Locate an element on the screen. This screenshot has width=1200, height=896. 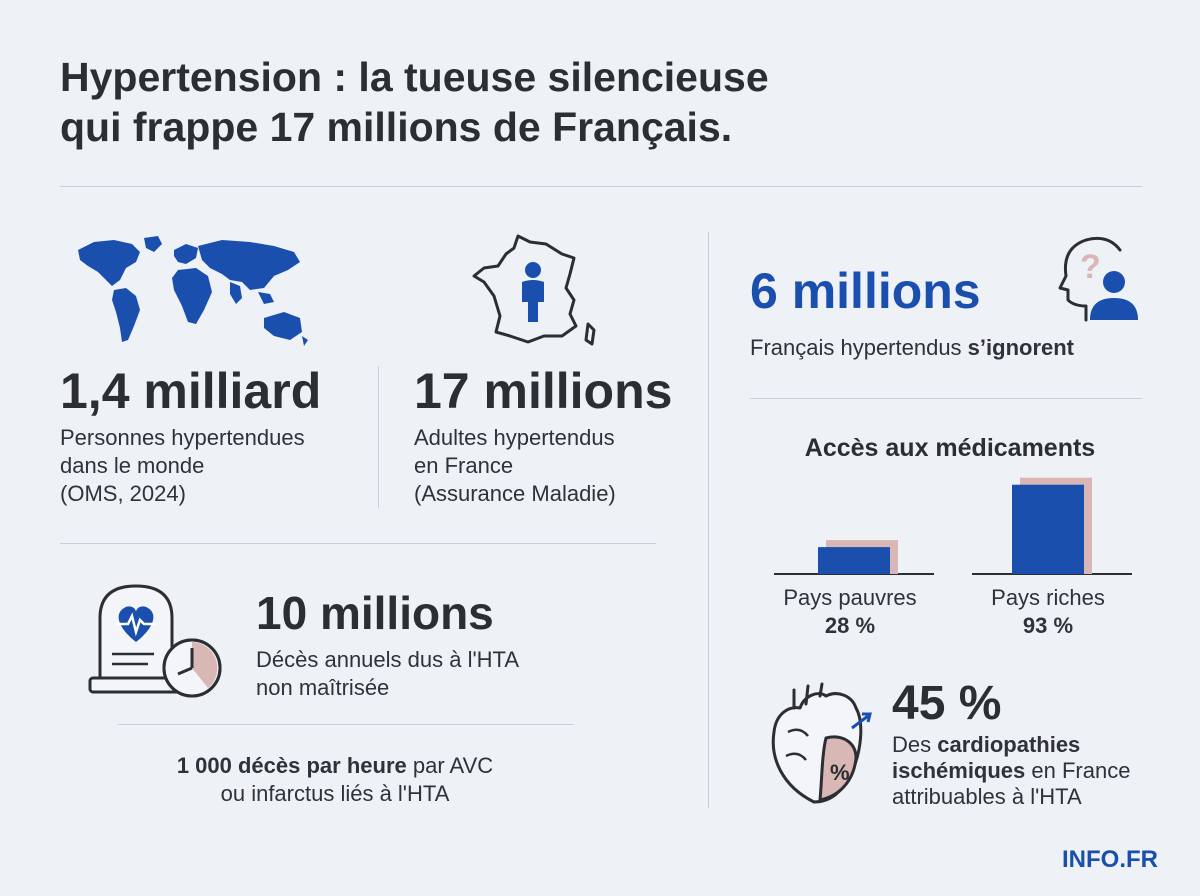
hourly-deaths-bold: 1 000 décès par heure is located at coordinates (291, 765).